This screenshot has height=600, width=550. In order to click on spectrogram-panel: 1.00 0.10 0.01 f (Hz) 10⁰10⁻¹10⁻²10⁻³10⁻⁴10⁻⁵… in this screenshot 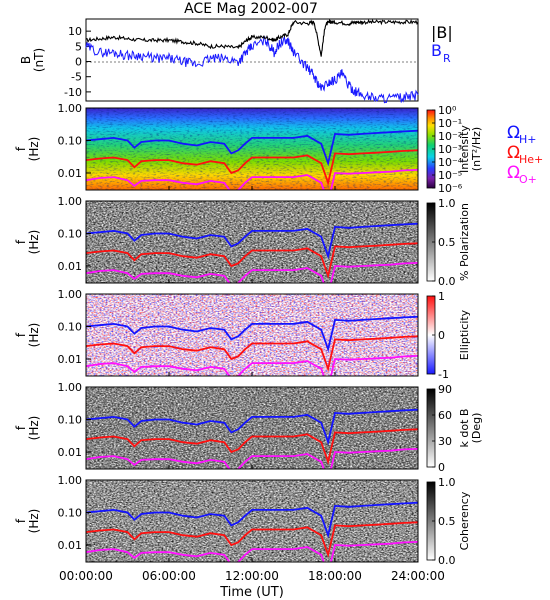, I will do `click(248, 148)`.